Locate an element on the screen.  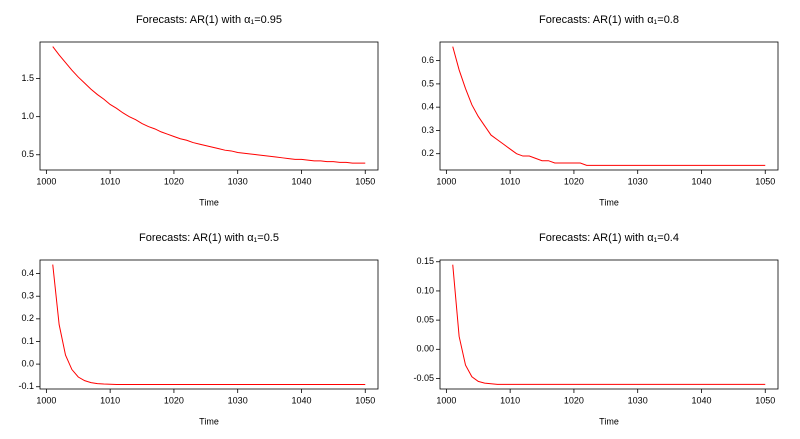
y-tick-label: 0.15 is located at coordinates (425, 261).